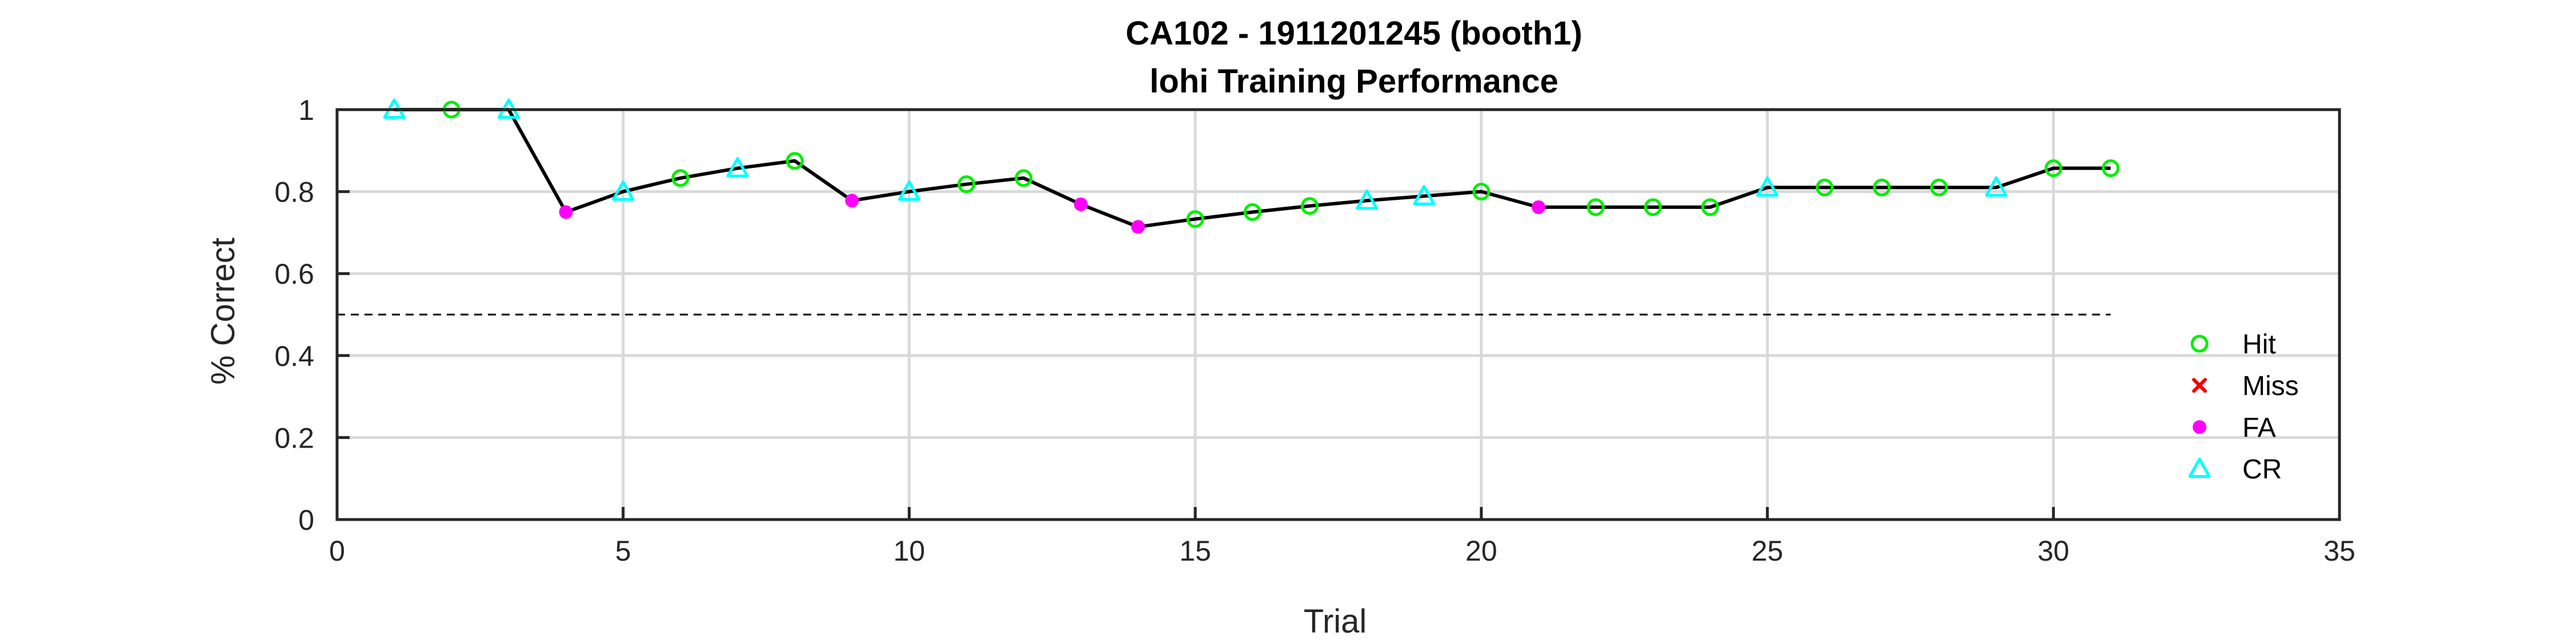 This screenshot has height=644, width=2576. I want to click on x-tick-label: 5, so click(623, 551).